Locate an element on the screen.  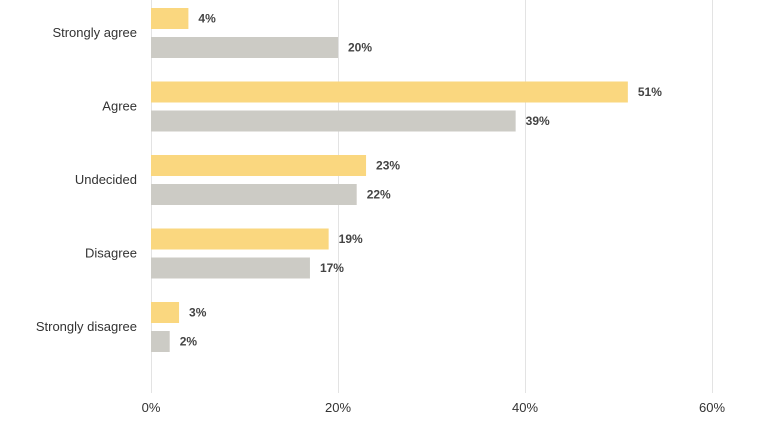
bar-series-1-disagree is located at coordinates (240, 239).